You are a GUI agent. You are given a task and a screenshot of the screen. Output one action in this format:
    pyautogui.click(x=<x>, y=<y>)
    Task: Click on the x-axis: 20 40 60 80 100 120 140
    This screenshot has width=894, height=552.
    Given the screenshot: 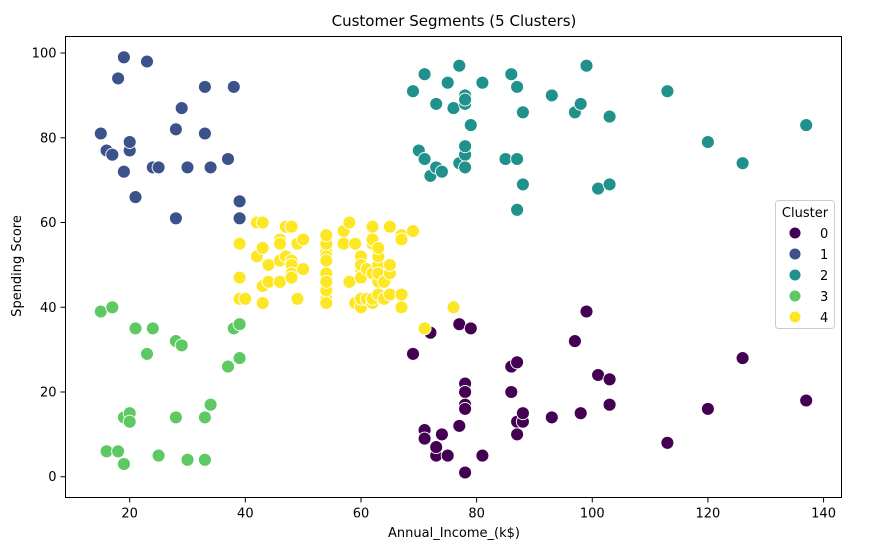 What is the action you would take?
    pyautogui.click(x=478, y=509)
    